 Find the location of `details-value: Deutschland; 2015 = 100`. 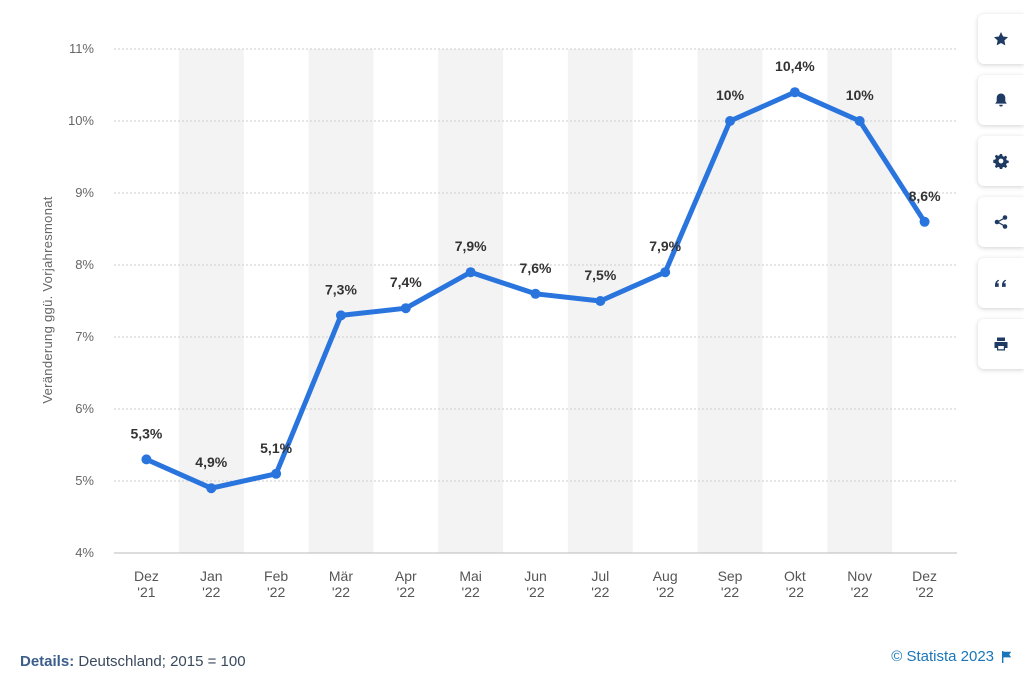

details-value: Deutschland; 2015 = 100 is located at coordinates (162, 661).